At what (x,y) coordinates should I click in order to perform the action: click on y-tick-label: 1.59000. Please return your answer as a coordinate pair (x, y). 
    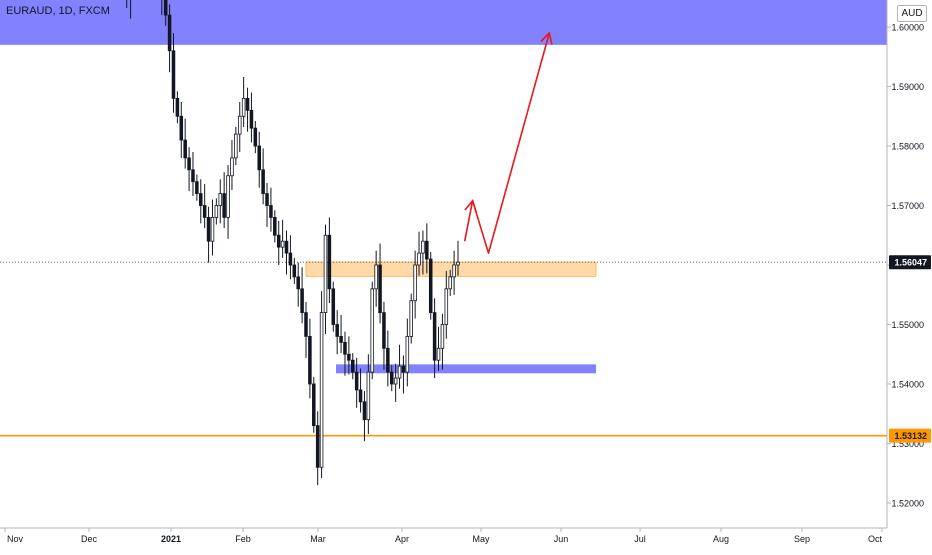
    Looking at the image, I should click on (907, 87).